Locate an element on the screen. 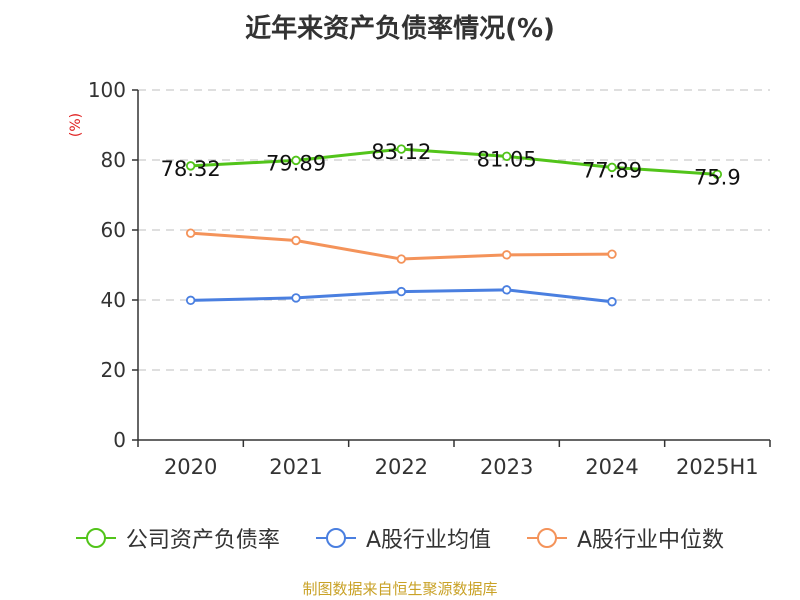 The width and height of the screenshot is (800, 600). legend-marker-industry-median-icon is located at coordinates (547, 538).